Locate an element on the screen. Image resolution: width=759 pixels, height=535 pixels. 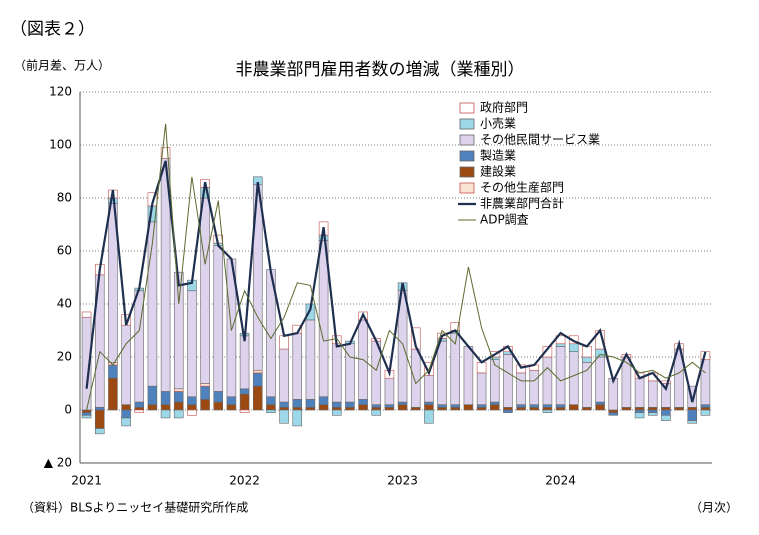
y-tick-label: 80 is located at coordinates (64, 198).